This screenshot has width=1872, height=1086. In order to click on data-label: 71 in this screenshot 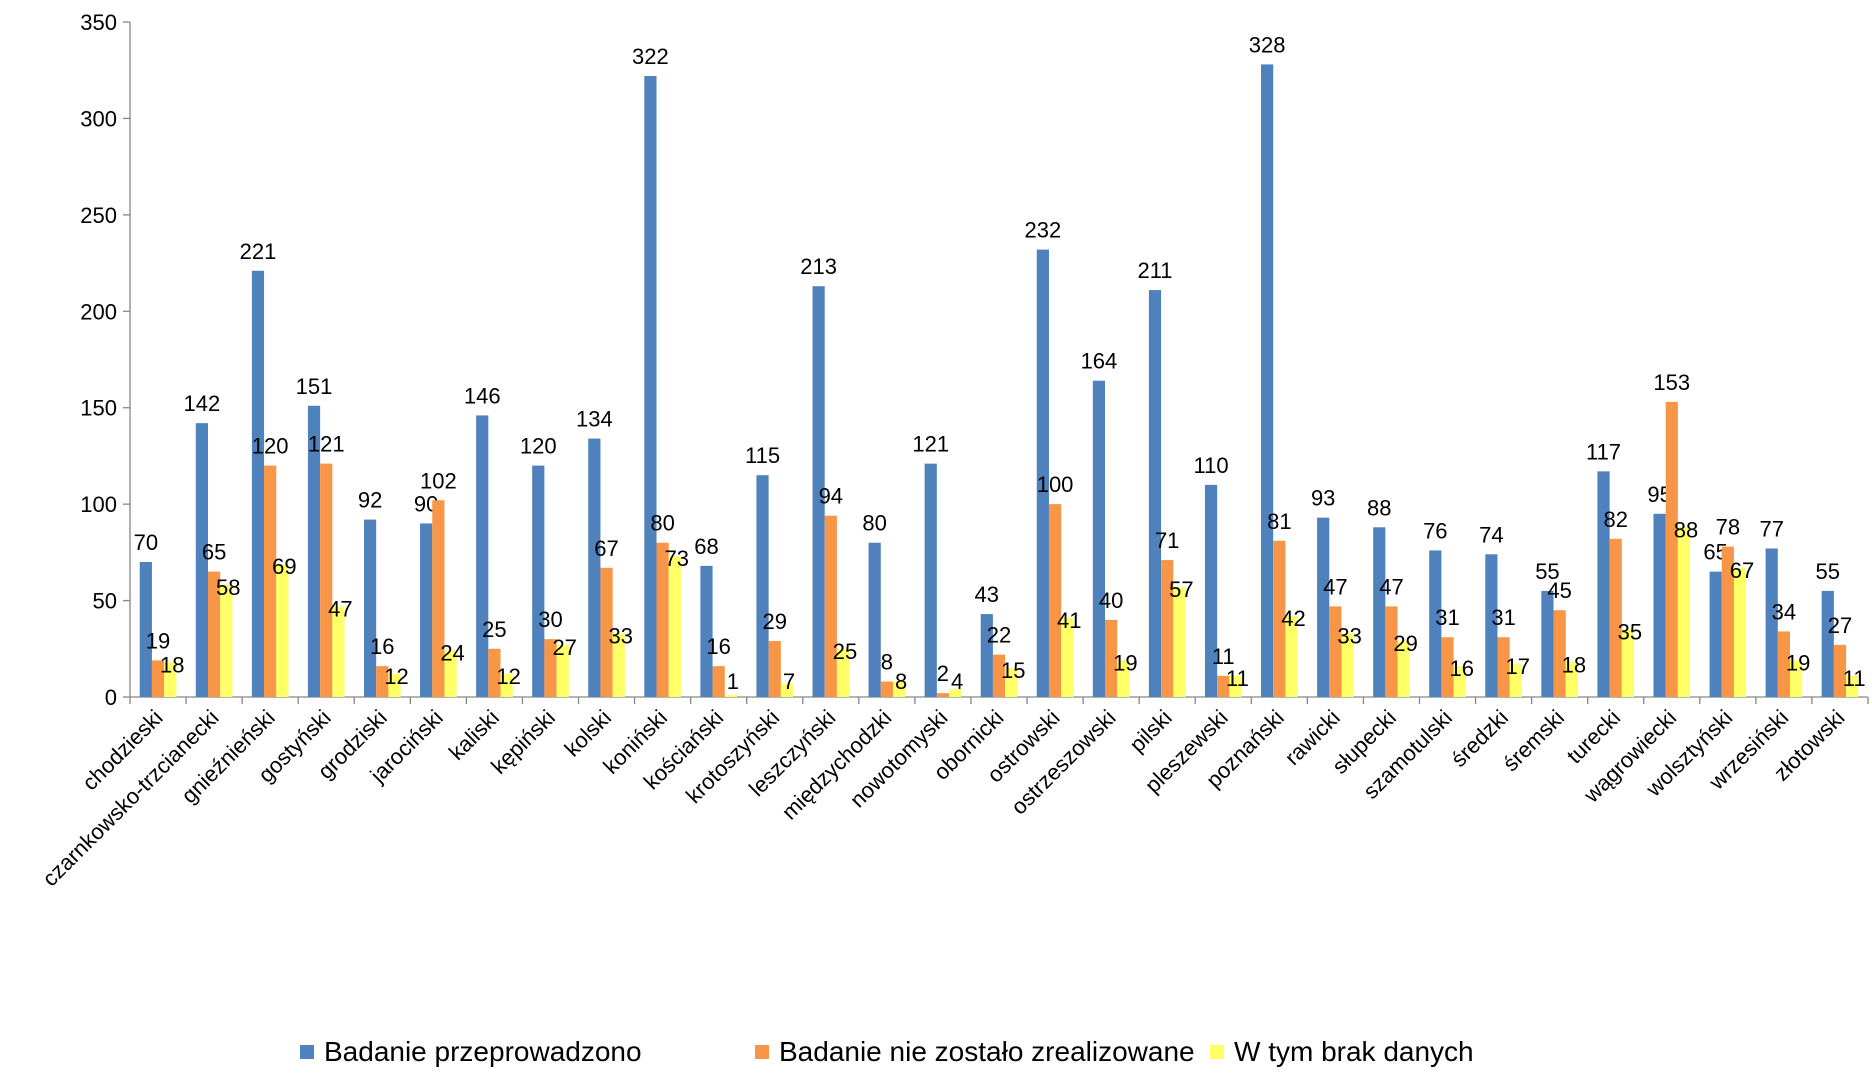, I will do `click(1167, 540)`.